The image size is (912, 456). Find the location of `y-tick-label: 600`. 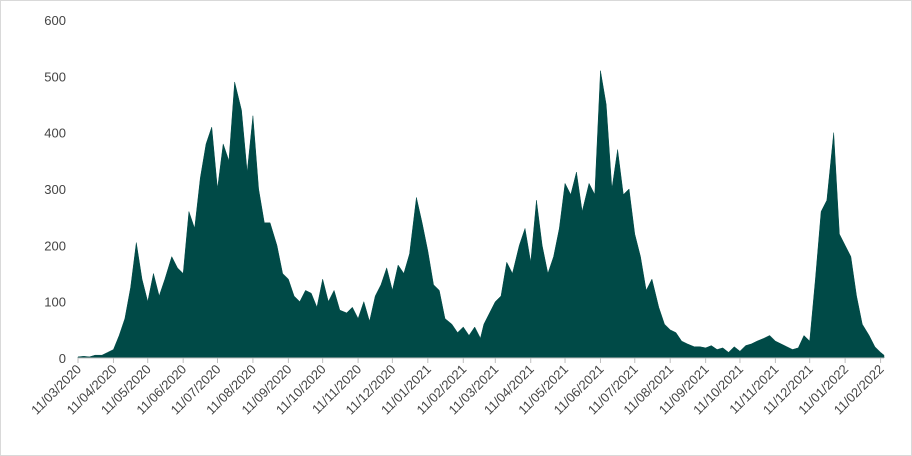

y-tick-label: 600 is located at coordinates (55, 20).